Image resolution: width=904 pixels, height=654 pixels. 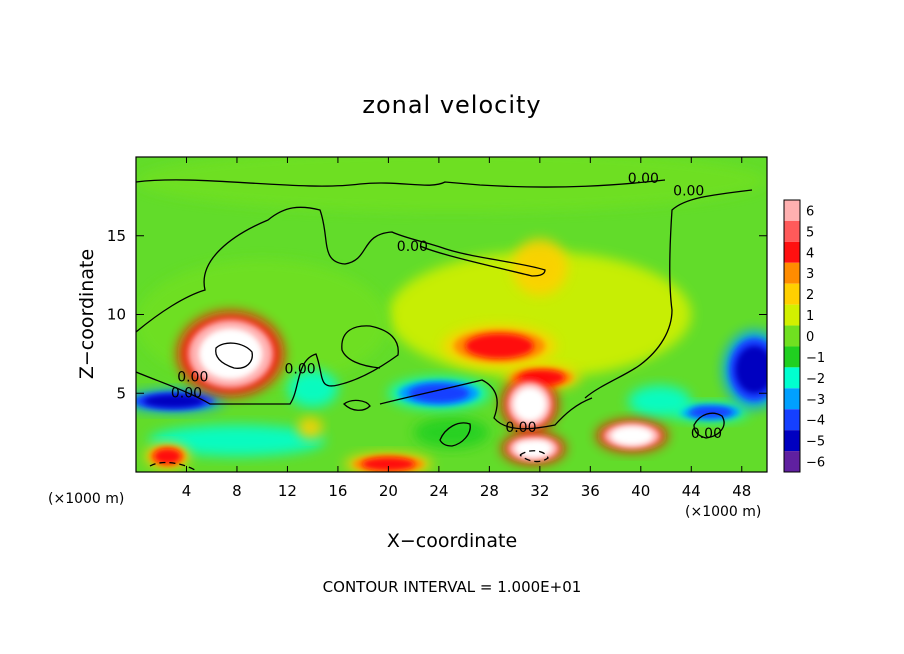 What do you see at coordinates (723, 512) in the screenshot?
I see `x-unit-right: (×1000 m)` at bounding box center [723, 512].